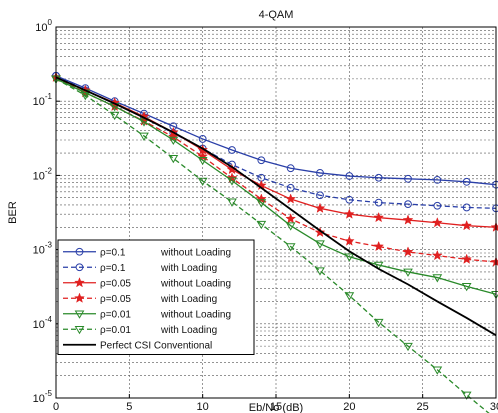 The image size is (498, 413). What do you see at coordinates (43, 323) in the screenshot?
I see `y-tick-label: 10⁻⁴` at bounding box center [43, 323].